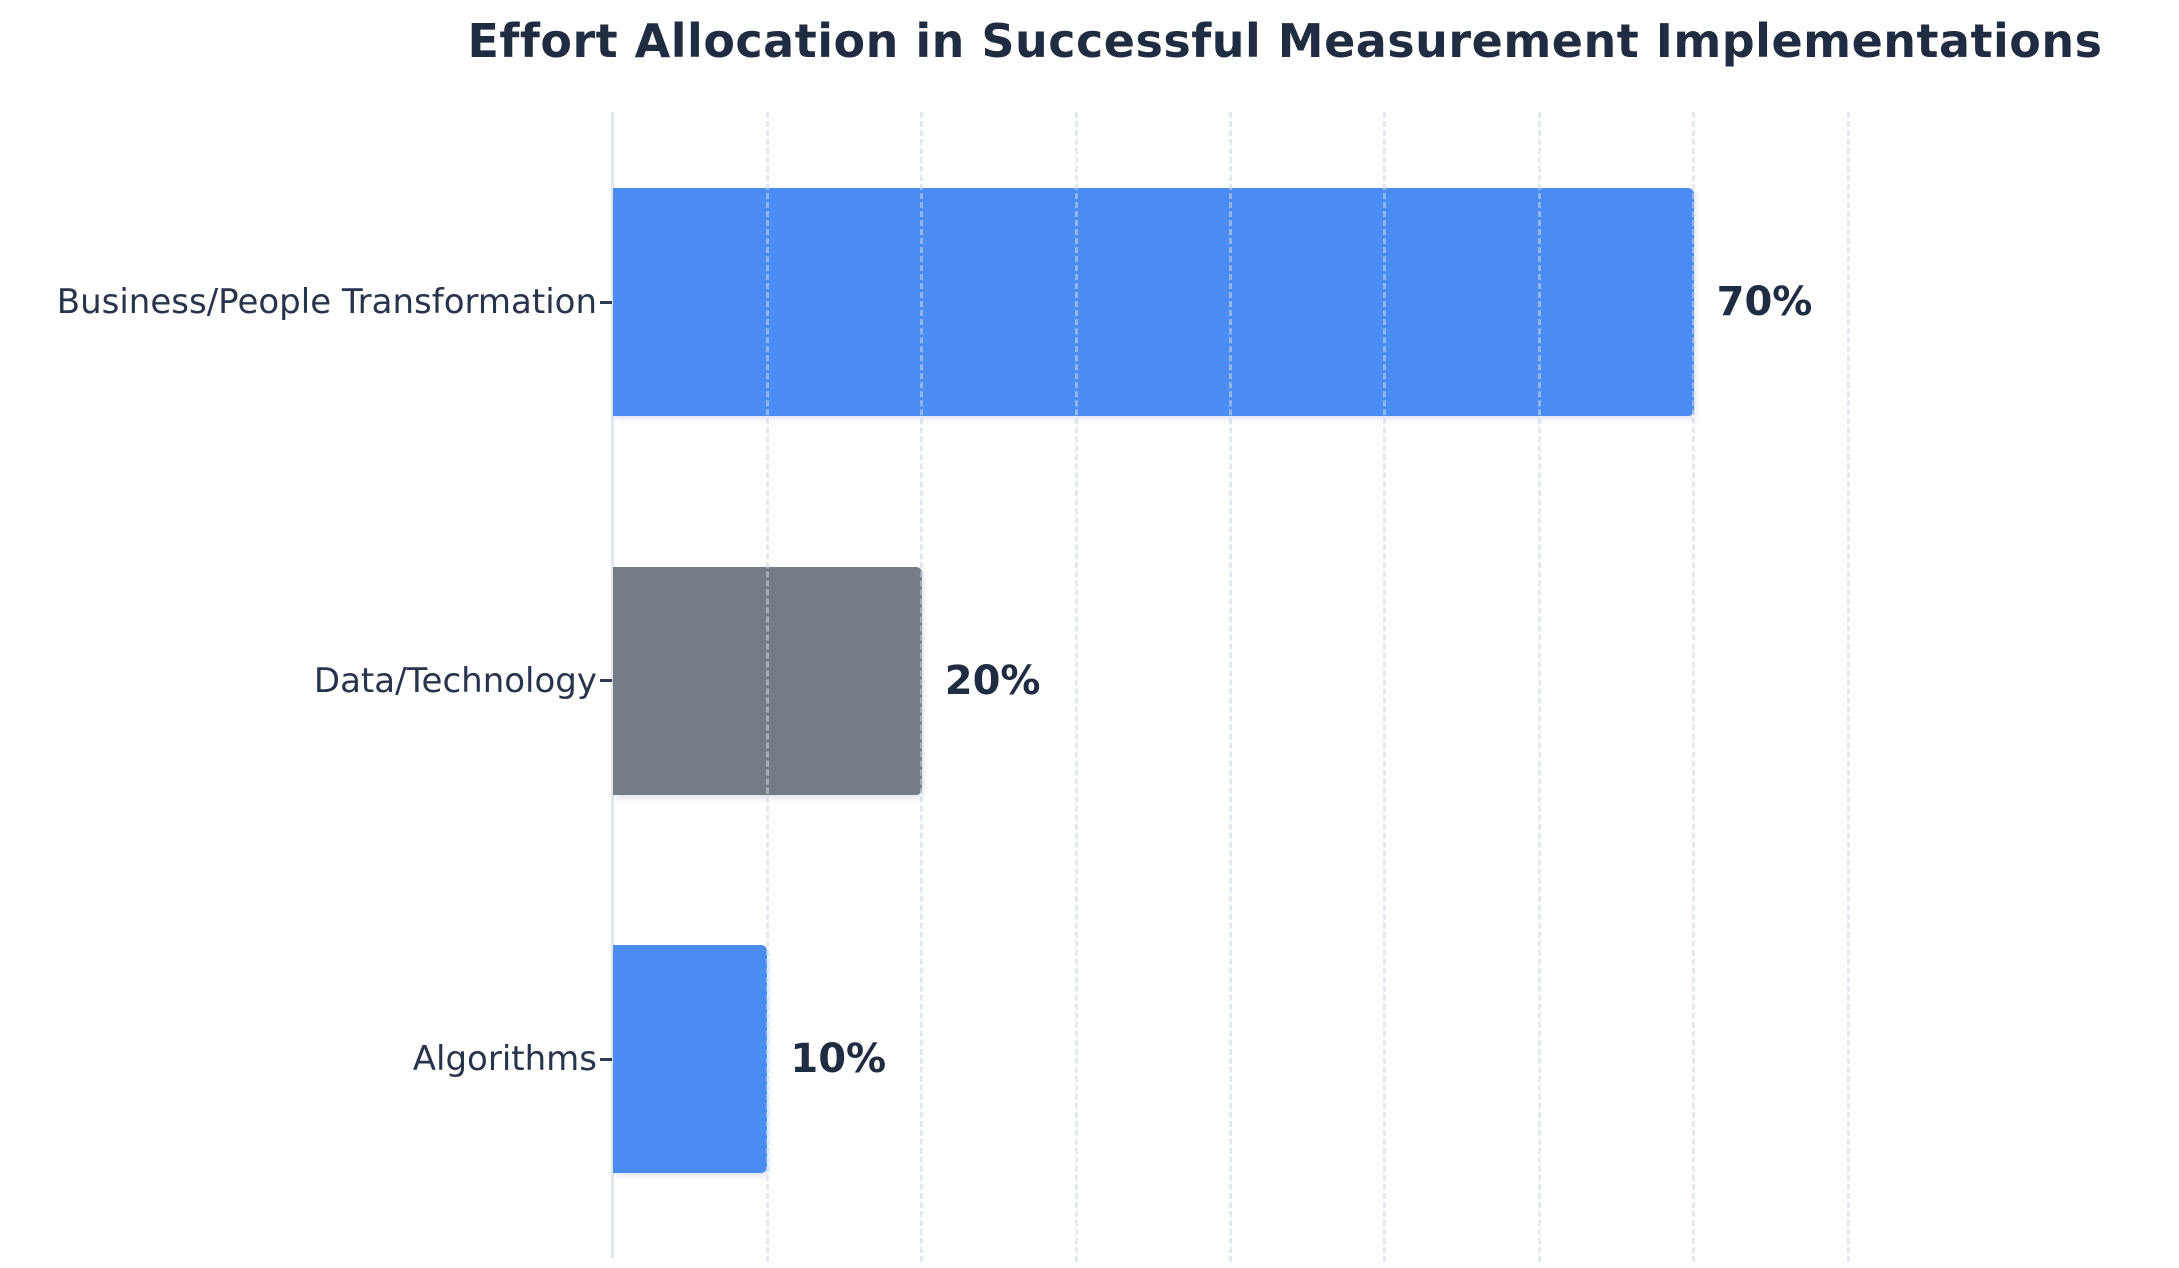 The image size is (2179, 1268). Describe the element at coordinates (612, 685) in the screenshot. I see `y-axis-line` at that location.